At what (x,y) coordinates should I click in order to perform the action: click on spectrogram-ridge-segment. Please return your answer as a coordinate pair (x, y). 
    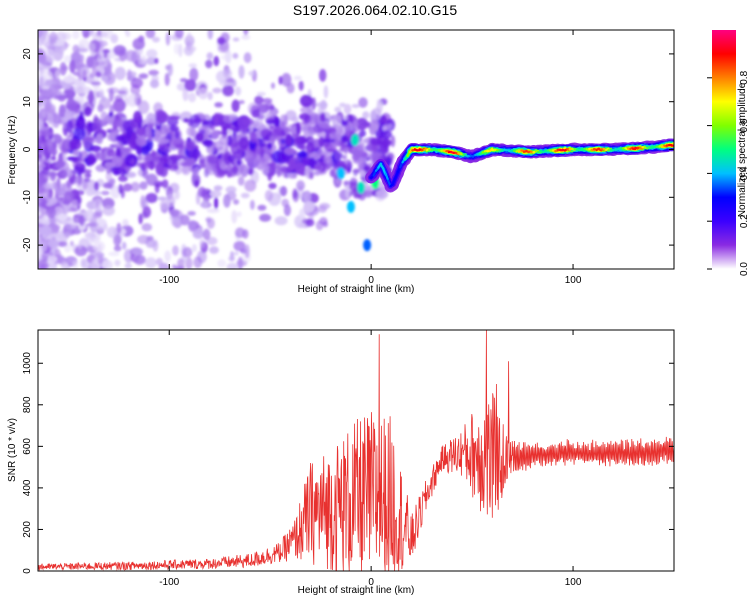
    Looking at the image, I should click on (607, 149).